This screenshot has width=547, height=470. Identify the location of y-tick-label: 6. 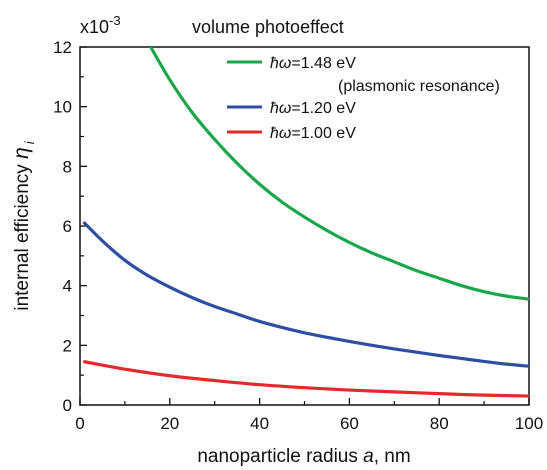
(67, 226).